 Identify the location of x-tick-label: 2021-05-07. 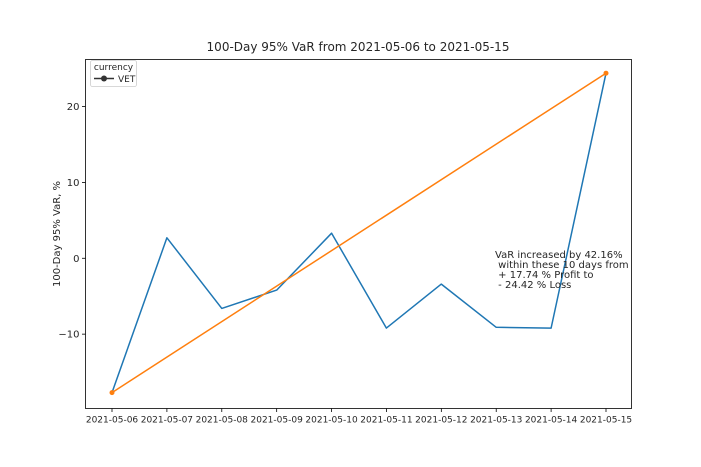
(167, 421).